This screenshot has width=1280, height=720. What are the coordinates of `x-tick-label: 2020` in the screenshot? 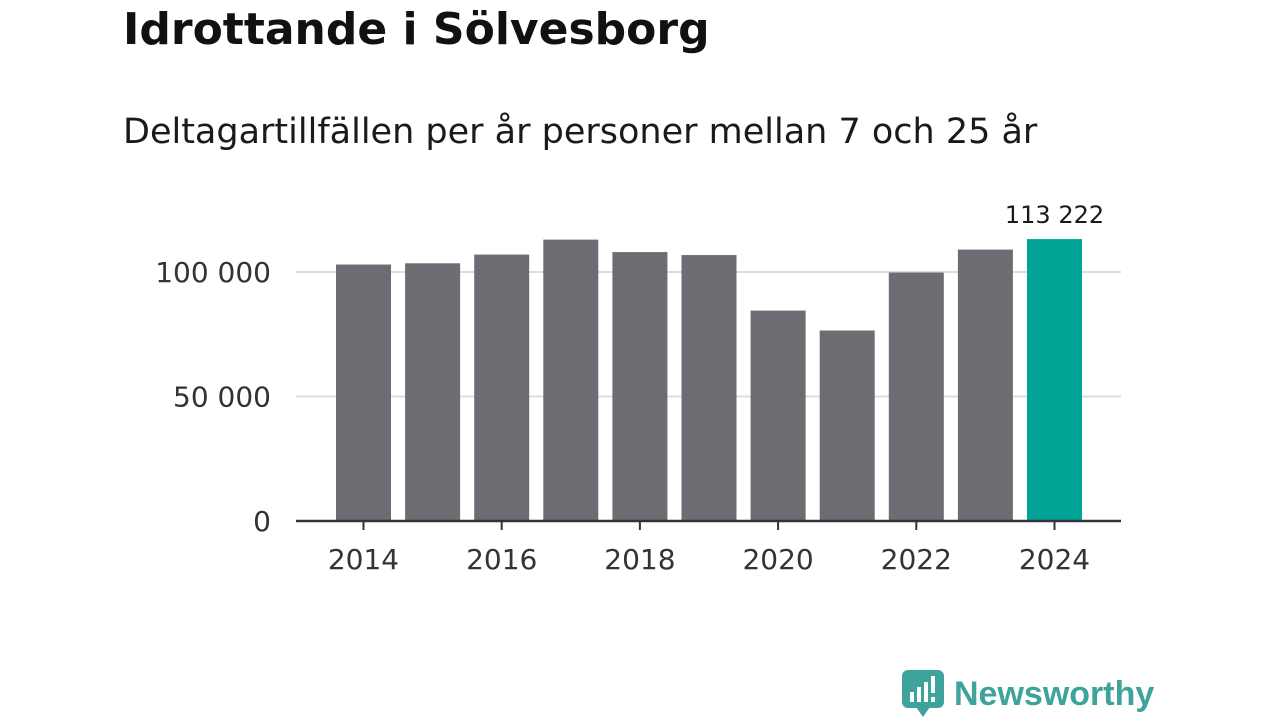 It's located at (777, 559).